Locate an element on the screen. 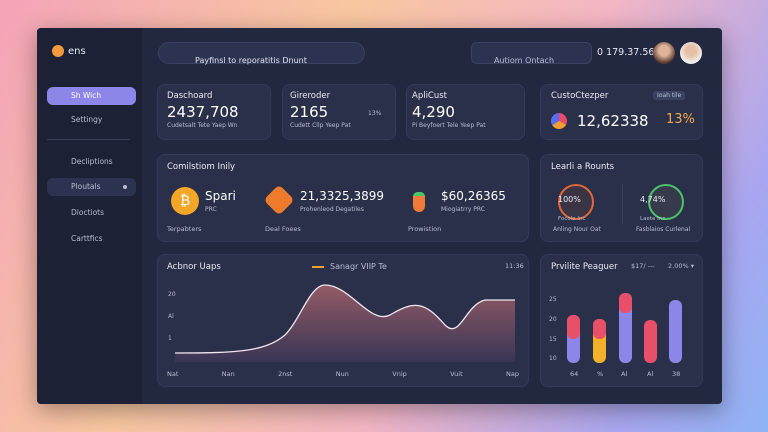  learn-value: 100% is located at coordinates (569, 199).